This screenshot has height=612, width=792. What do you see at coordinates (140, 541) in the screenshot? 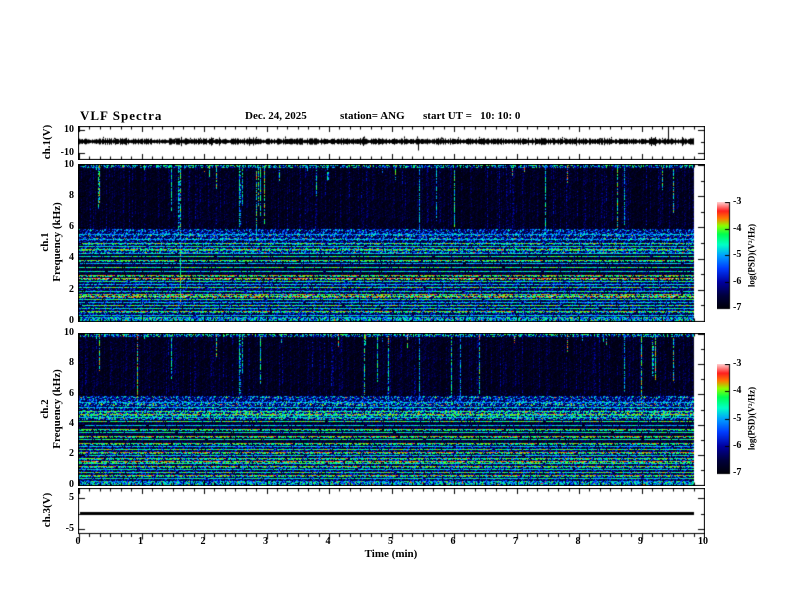
I see `x-tick-label: 1` at bounding box center [140, 541].